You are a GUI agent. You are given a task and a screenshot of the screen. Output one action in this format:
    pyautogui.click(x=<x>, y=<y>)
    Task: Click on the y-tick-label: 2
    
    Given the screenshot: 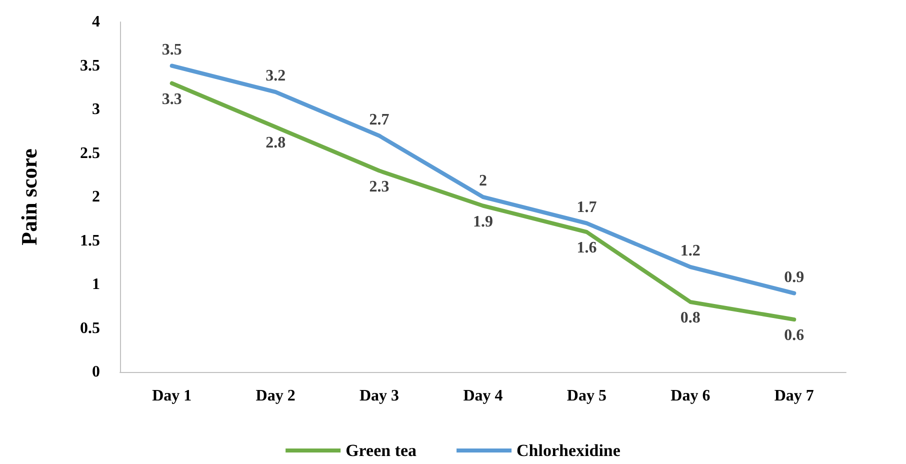 What is the action you would take?
    pyautogui.click(x=96, y=197)
    